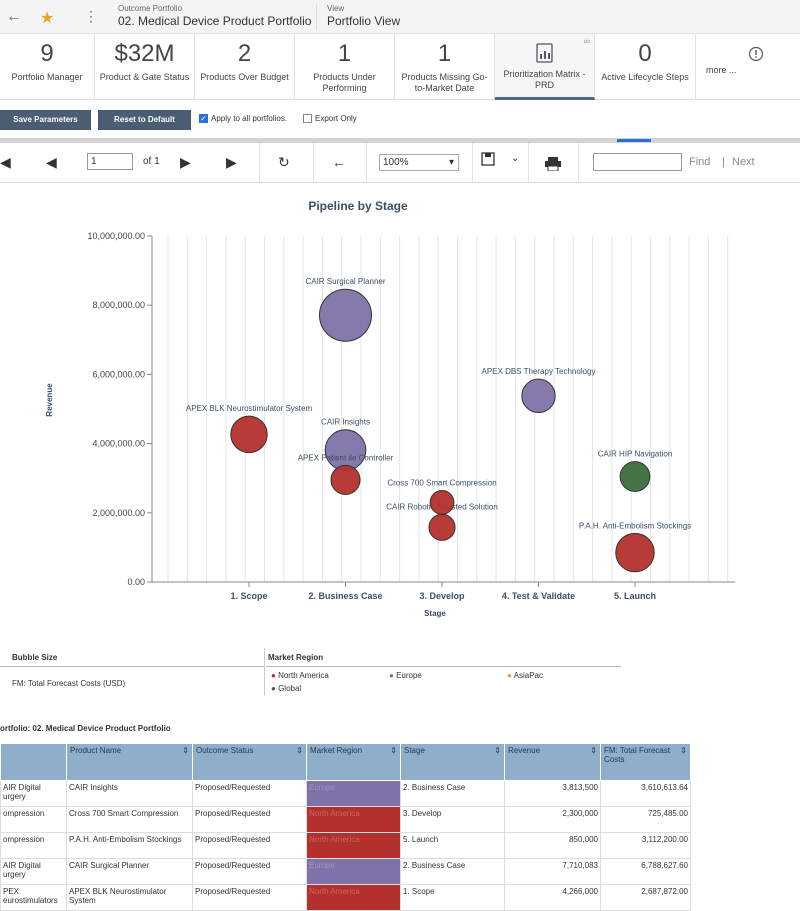  What do you see at coordinates (91, 16) in the screenshot?
I see `kebab-menu-icon: ⋮` at bounding box center [91, 16].